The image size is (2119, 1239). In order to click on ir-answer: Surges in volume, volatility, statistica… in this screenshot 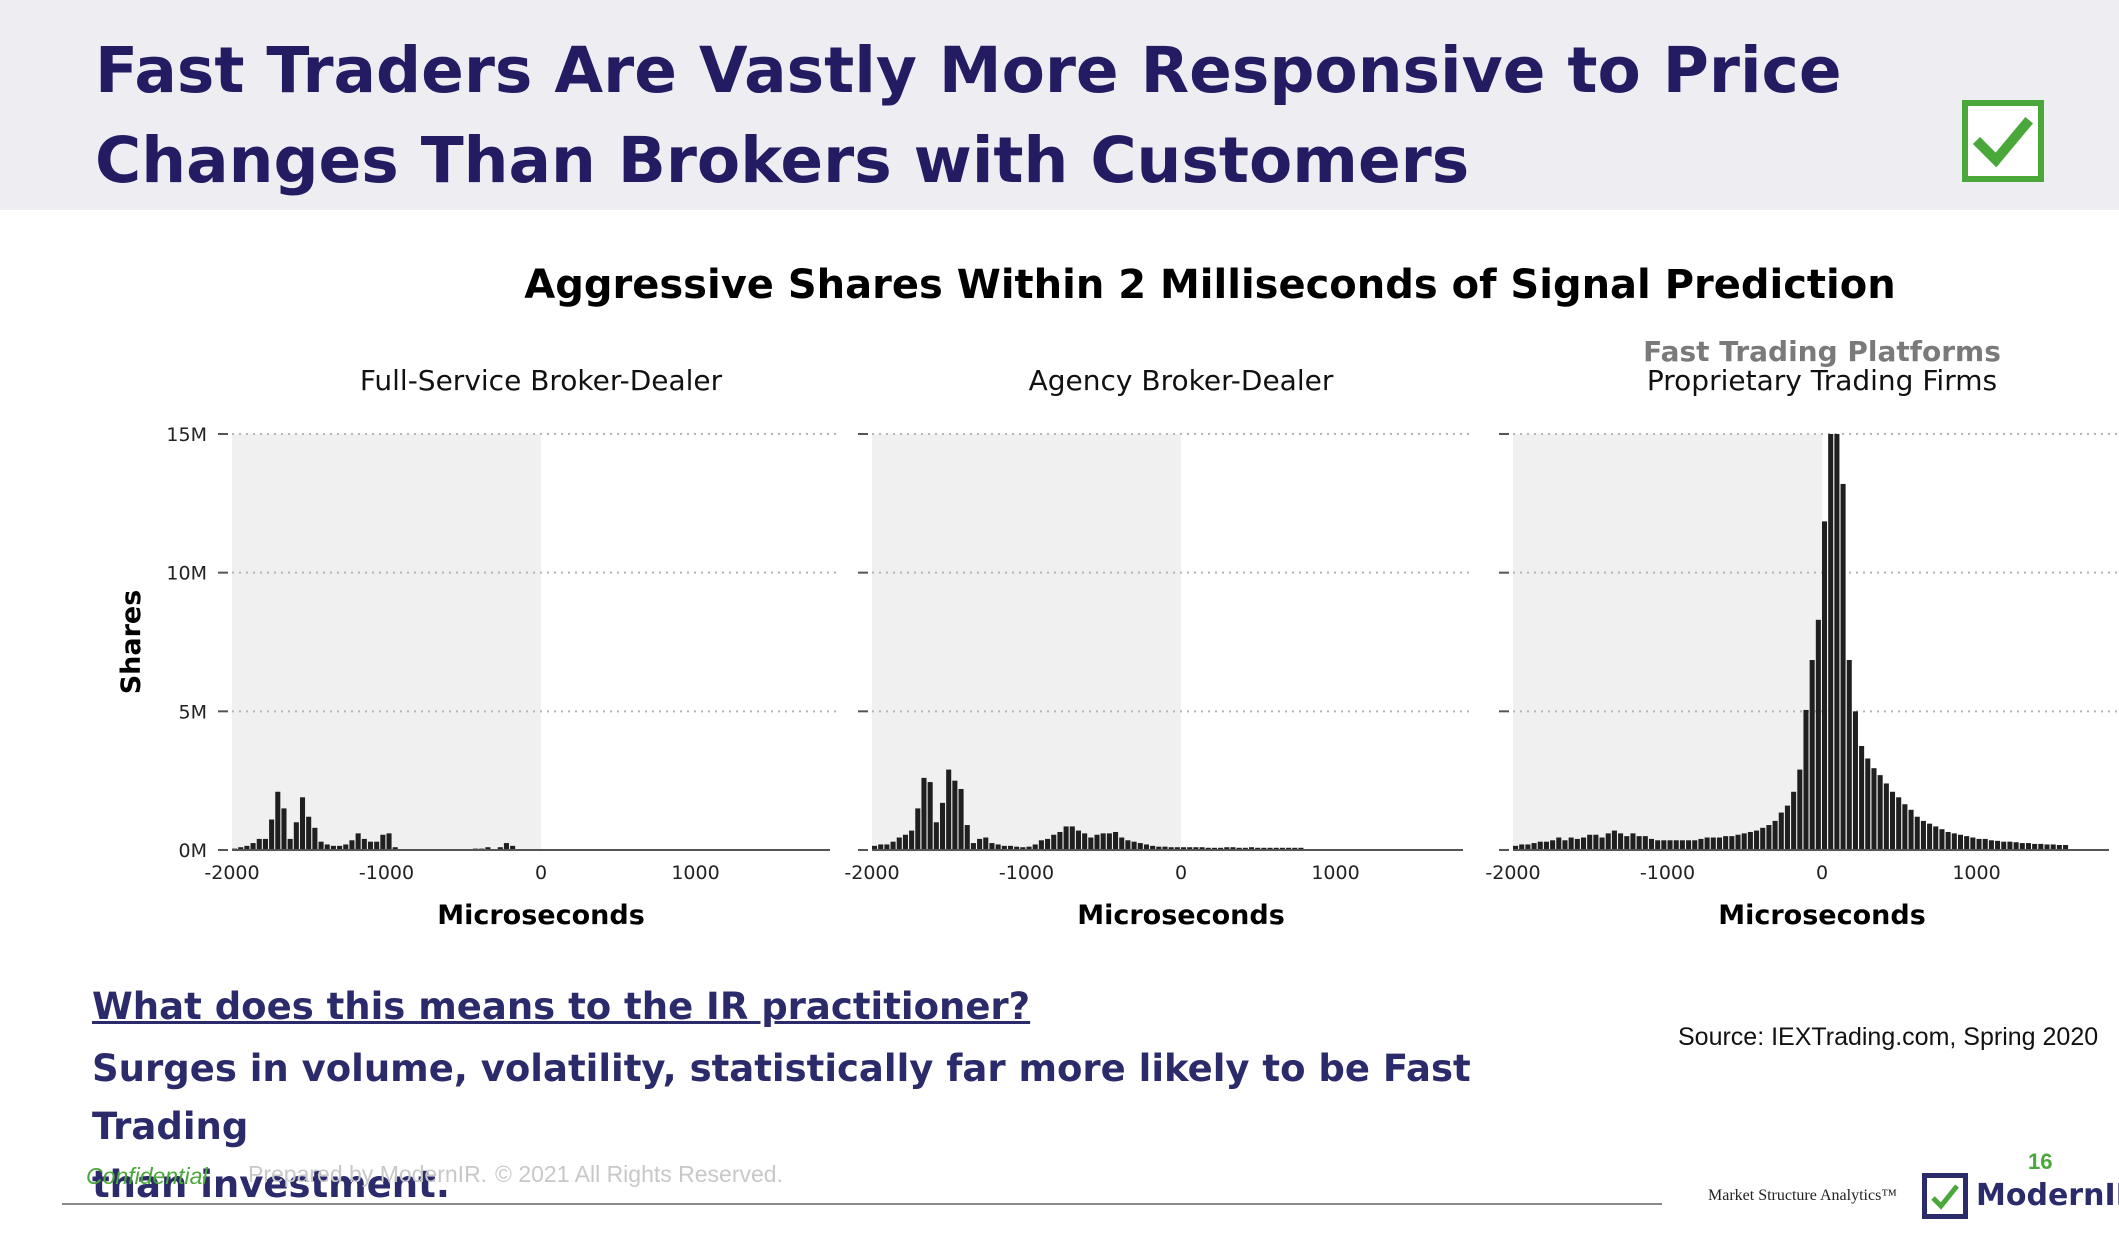, I will do `click(842, 1127)`.